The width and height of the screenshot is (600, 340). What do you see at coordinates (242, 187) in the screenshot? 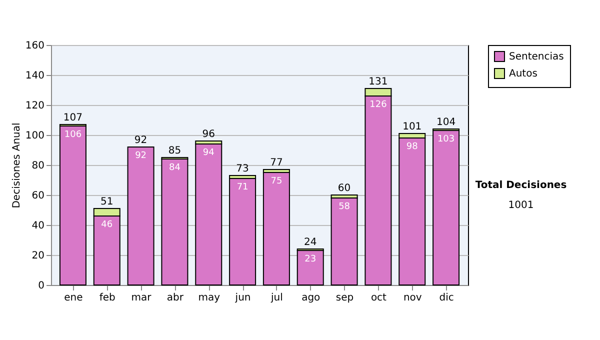
I see `data-label: 71` at bounding box center [242, 187].